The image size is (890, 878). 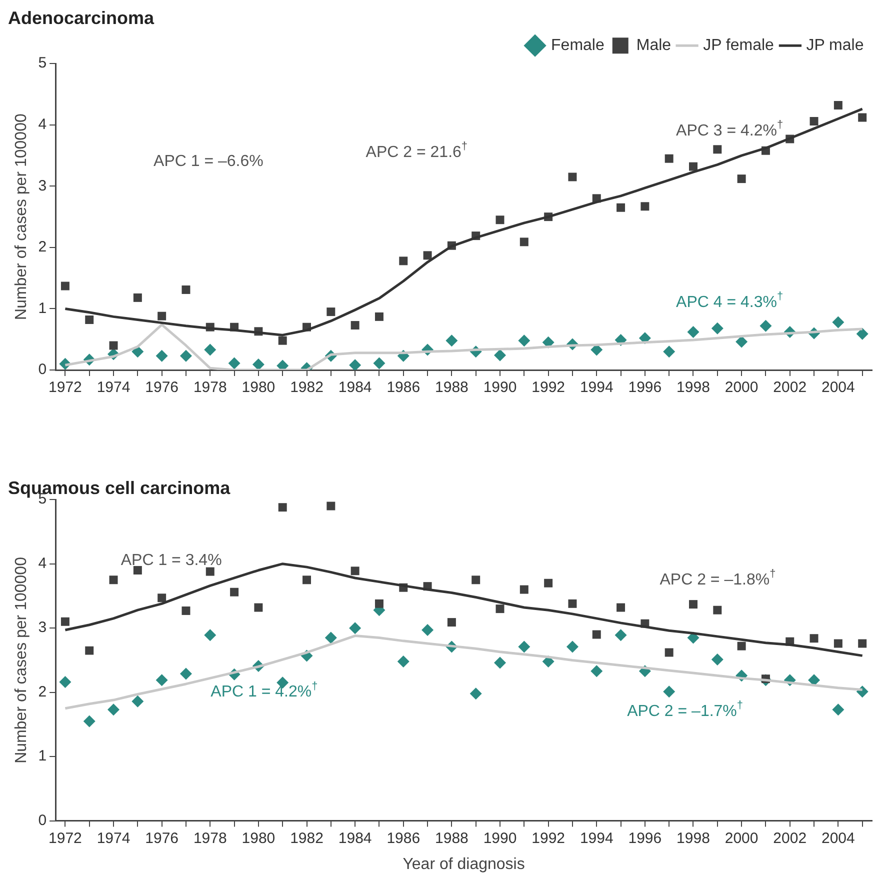 I want to click on chart-title: Adenocarcinoma, so click(x=82, y=18).